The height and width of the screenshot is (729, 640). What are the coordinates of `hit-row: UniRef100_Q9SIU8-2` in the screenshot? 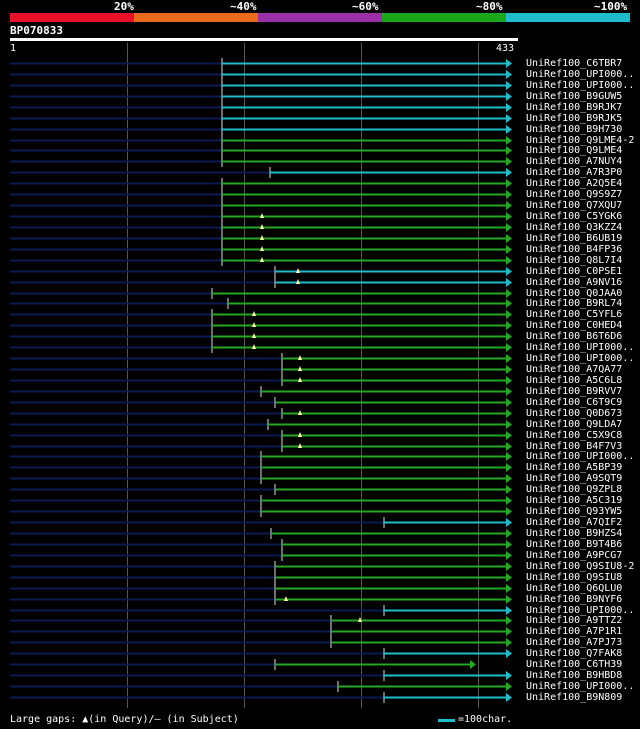 It's located at (320, 566).